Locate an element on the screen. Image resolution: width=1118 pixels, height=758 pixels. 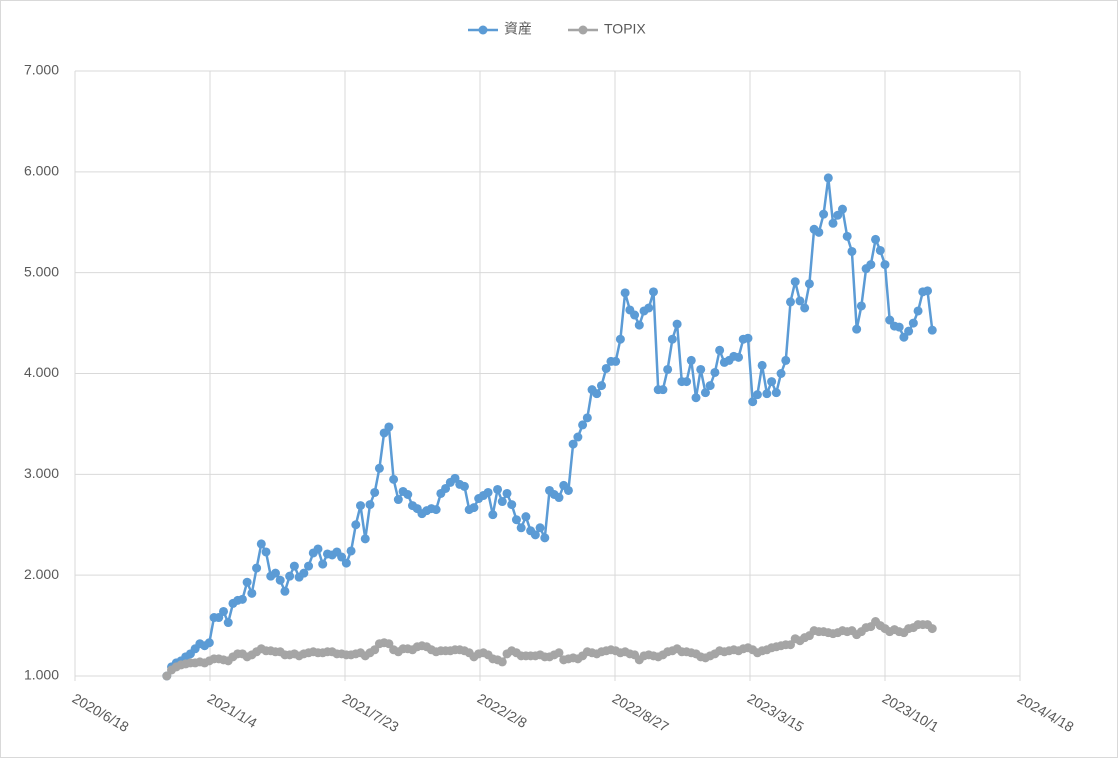
y-tick-label: 5.000 is located at coordinates (41, 271).